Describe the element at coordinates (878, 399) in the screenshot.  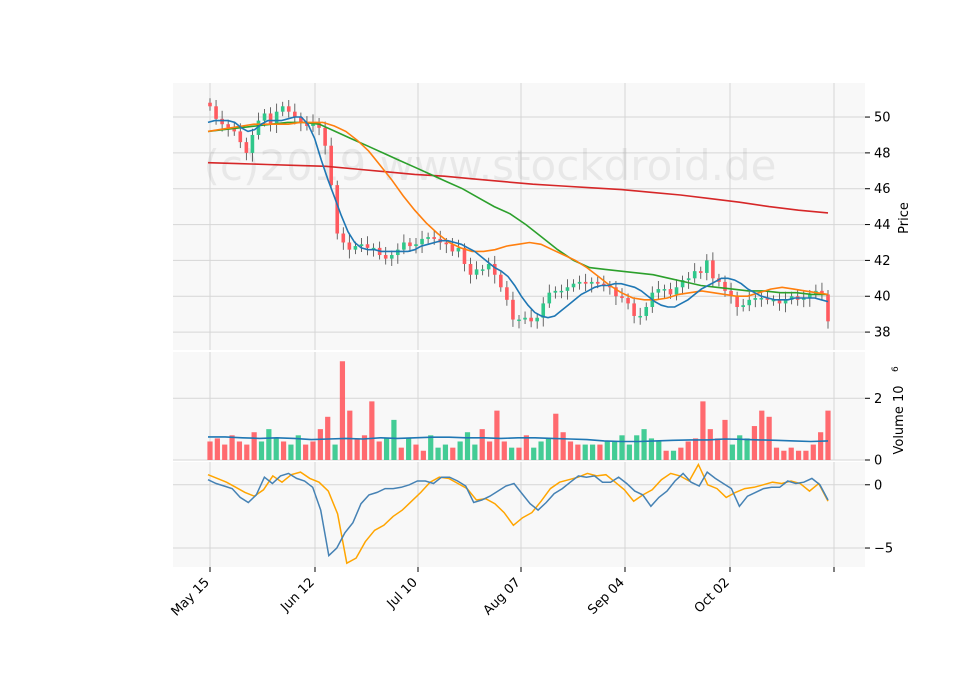
I see `volume-tick-label: 2` at that location.